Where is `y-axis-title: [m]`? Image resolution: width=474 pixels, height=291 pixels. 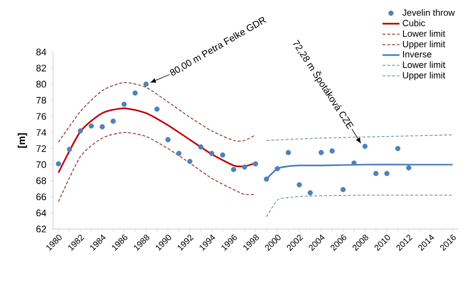 y-axis-title: [m] is located at coordinates (23, 140).